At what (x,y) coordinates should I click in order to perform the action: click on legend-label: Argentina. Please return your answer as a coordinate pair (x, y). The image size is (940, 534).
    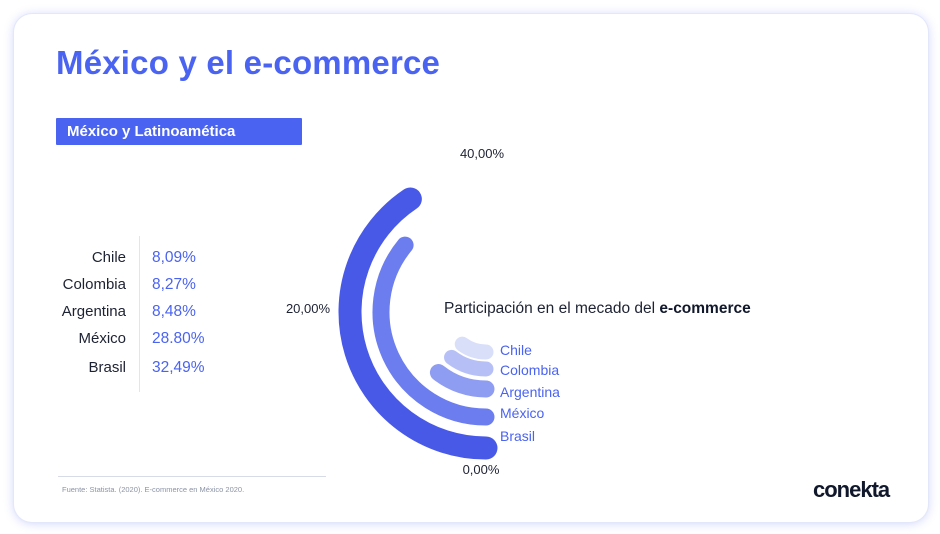
    Looking at the image, I should click on (530, 392).